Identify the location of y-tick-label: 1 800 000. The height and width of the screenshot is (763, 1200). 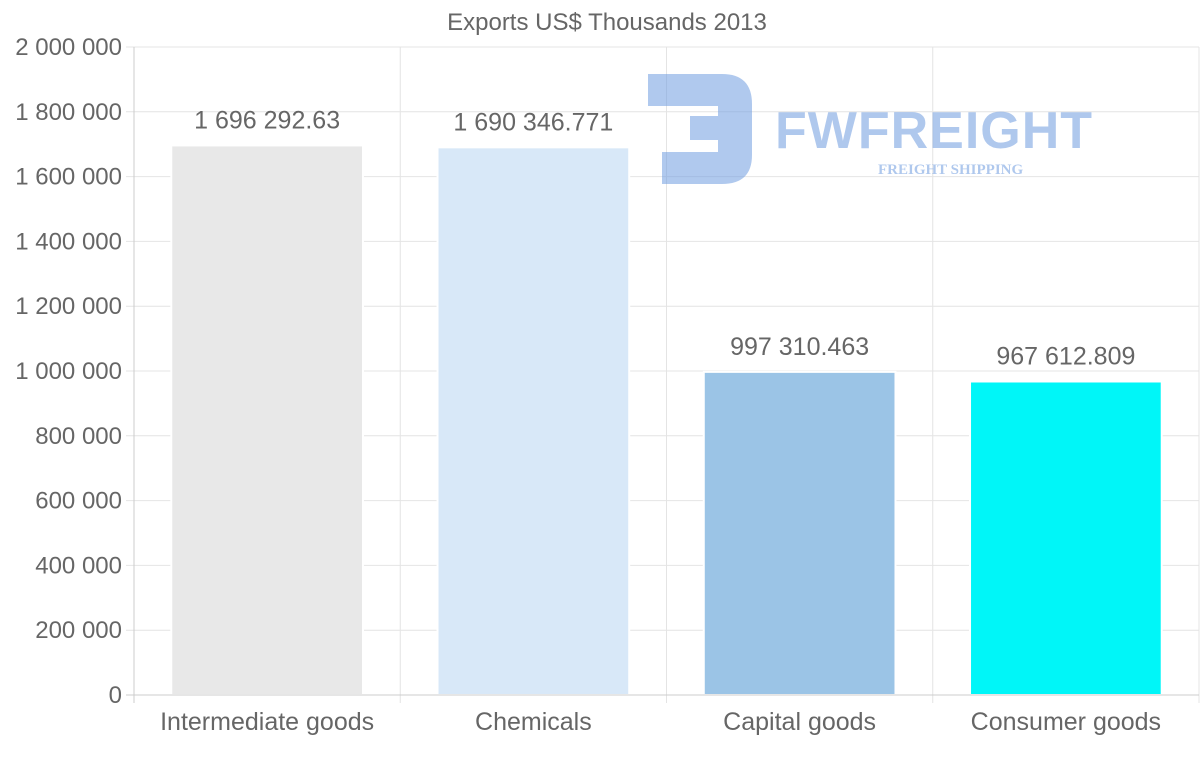
(68, 112).